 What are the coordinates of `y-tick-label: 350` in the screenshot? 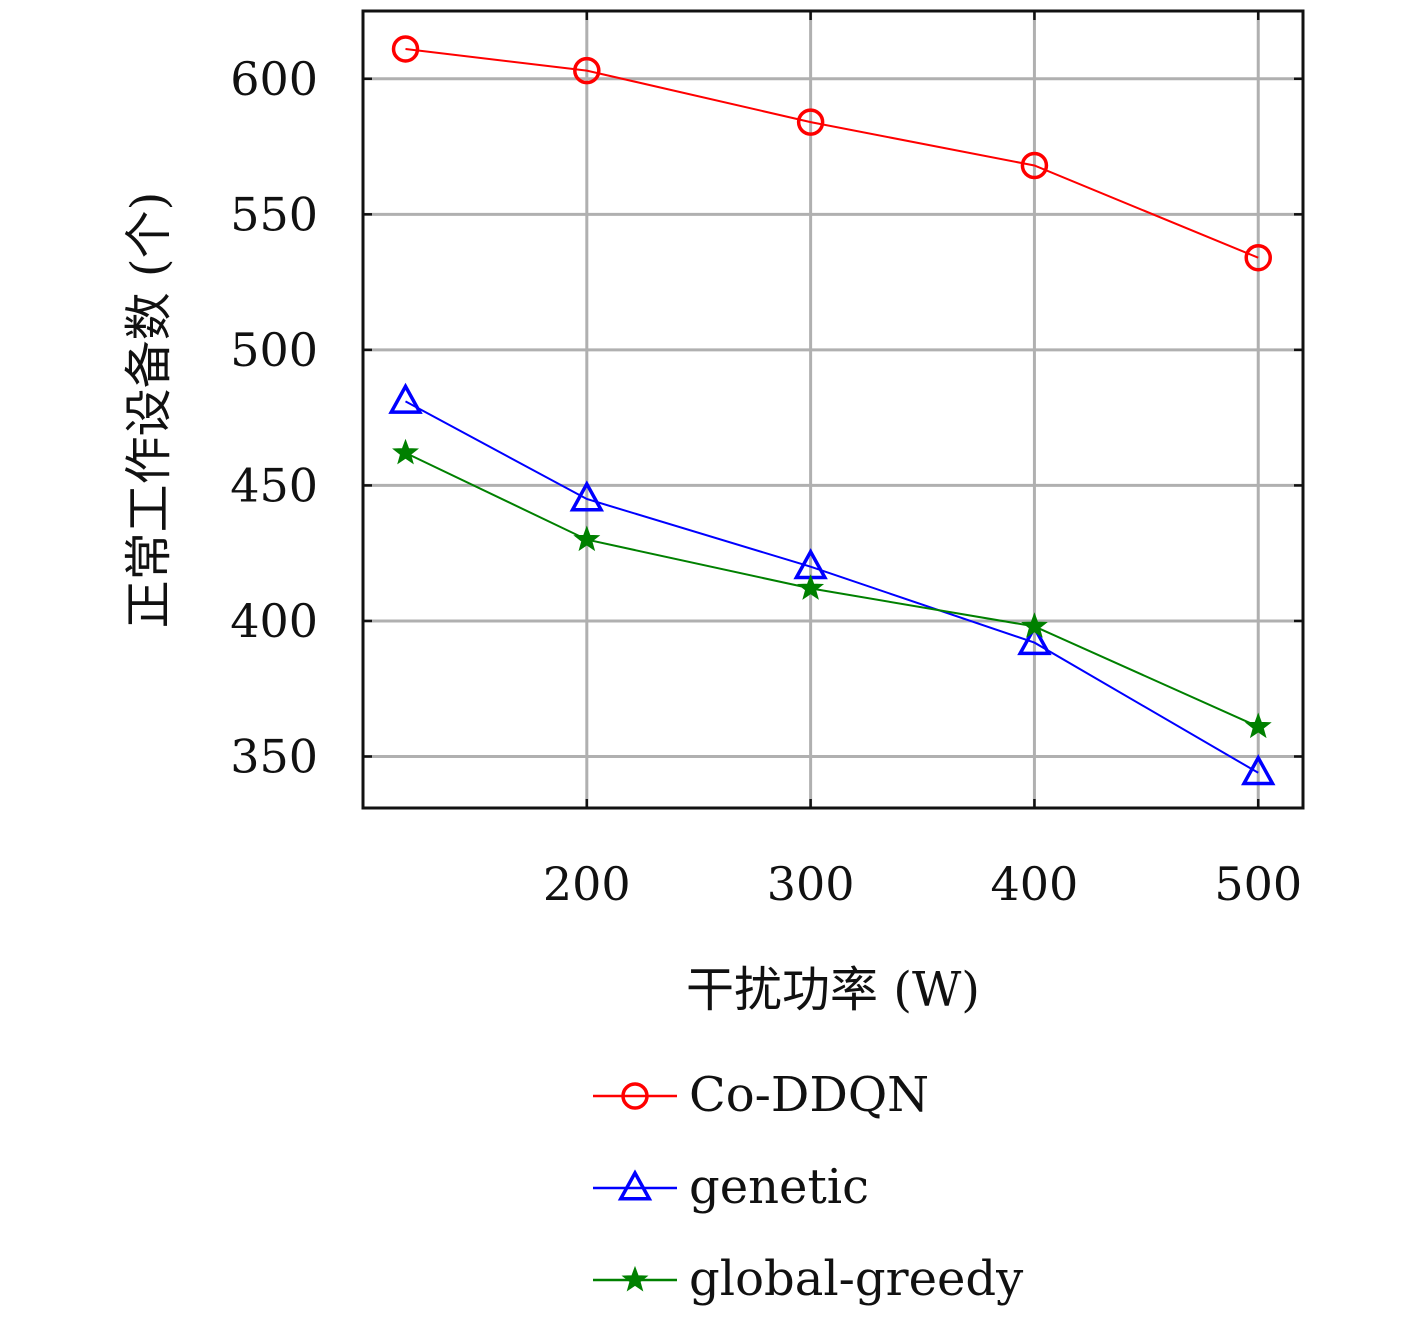 It's located at (274, 756).